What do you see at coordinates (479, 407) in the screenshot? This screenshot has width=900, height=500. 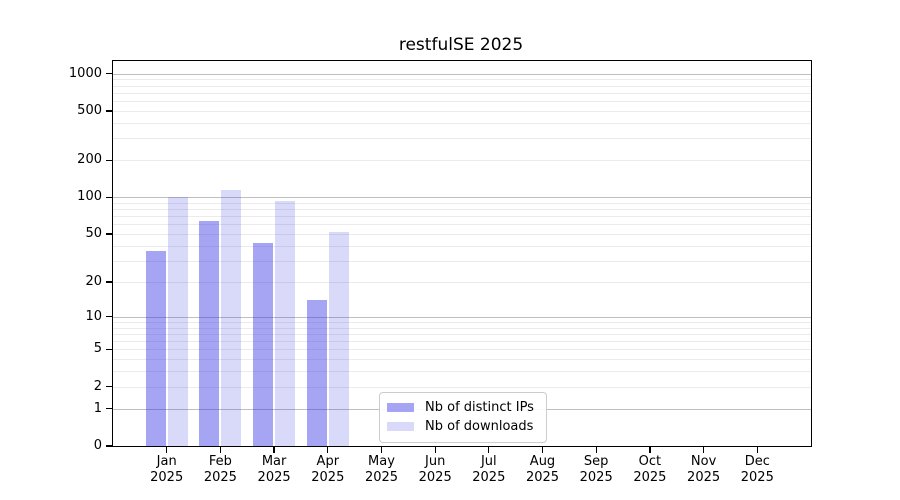 I see `legend-label-distinct-ips: Nb of distinct IPs` at bounding box center [479, 407].